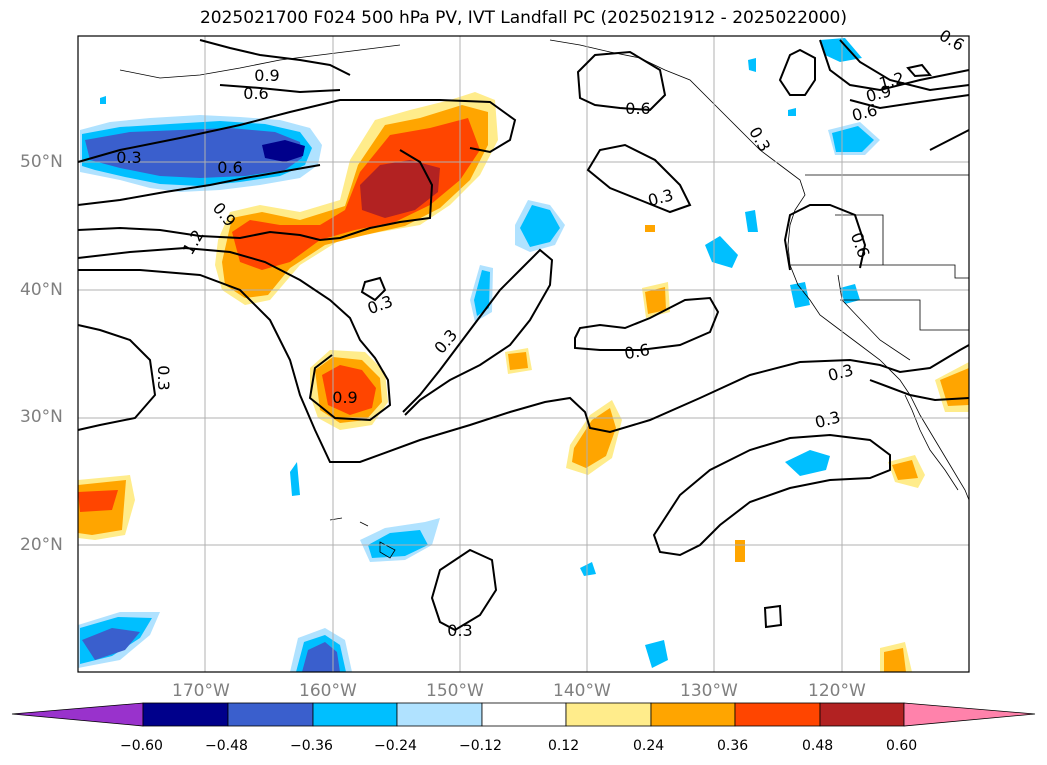 Image resolution: width=1047 pixels, height=765 pixels. Describe the element at coordinates (733, 746) in the screenshot. I see `colorbar-tick: 0.36` at that location.